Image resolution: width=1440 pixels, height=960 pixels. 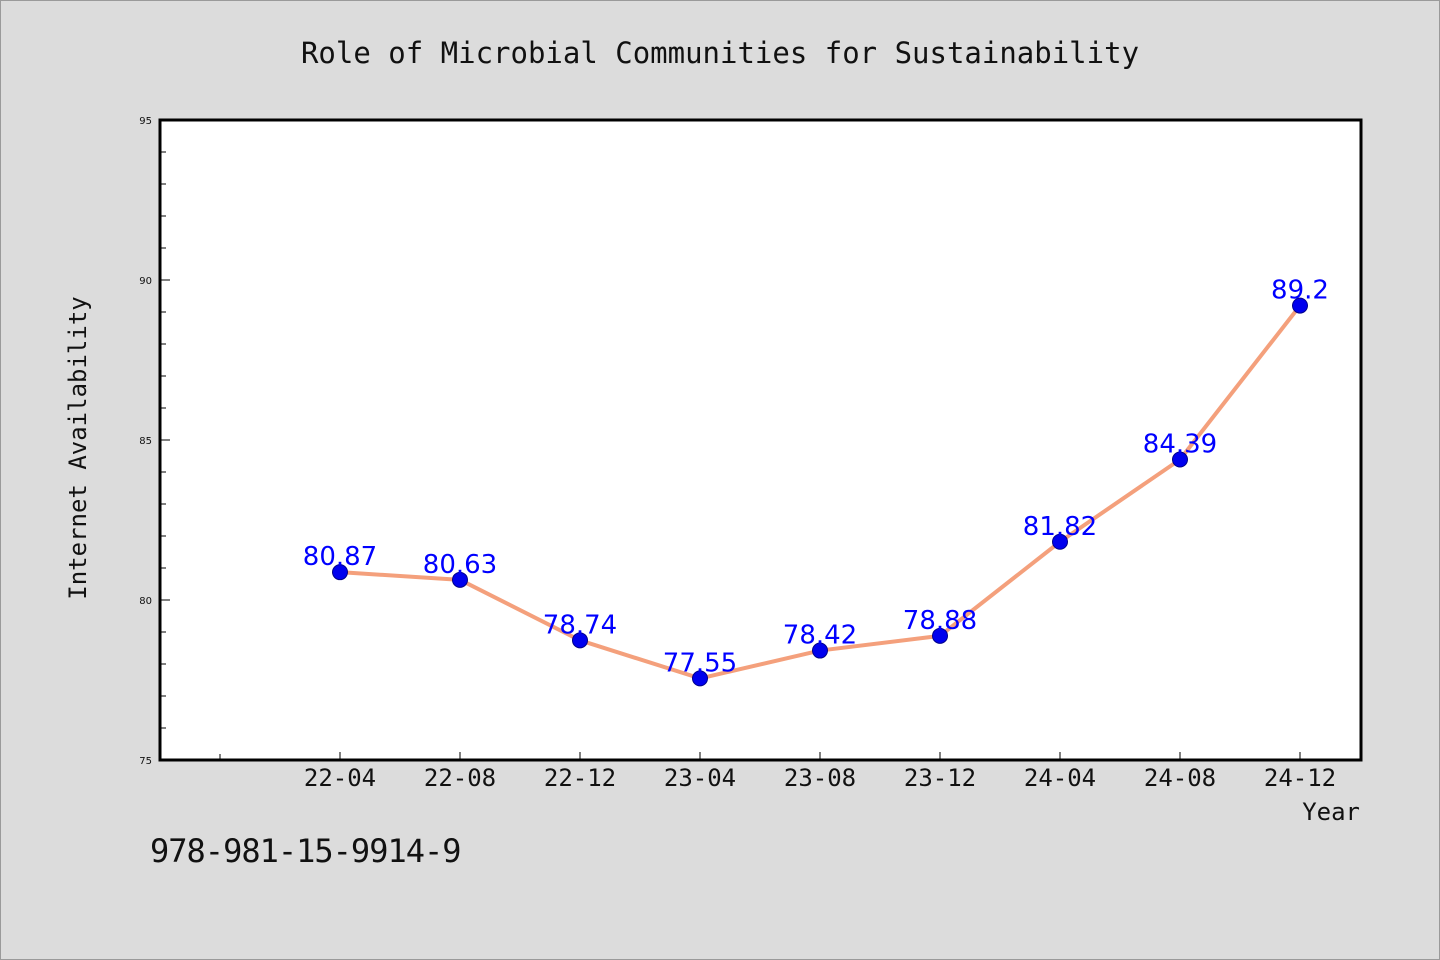 I want to click on x-tick-label: 22-04, so click(x=340, y=778).